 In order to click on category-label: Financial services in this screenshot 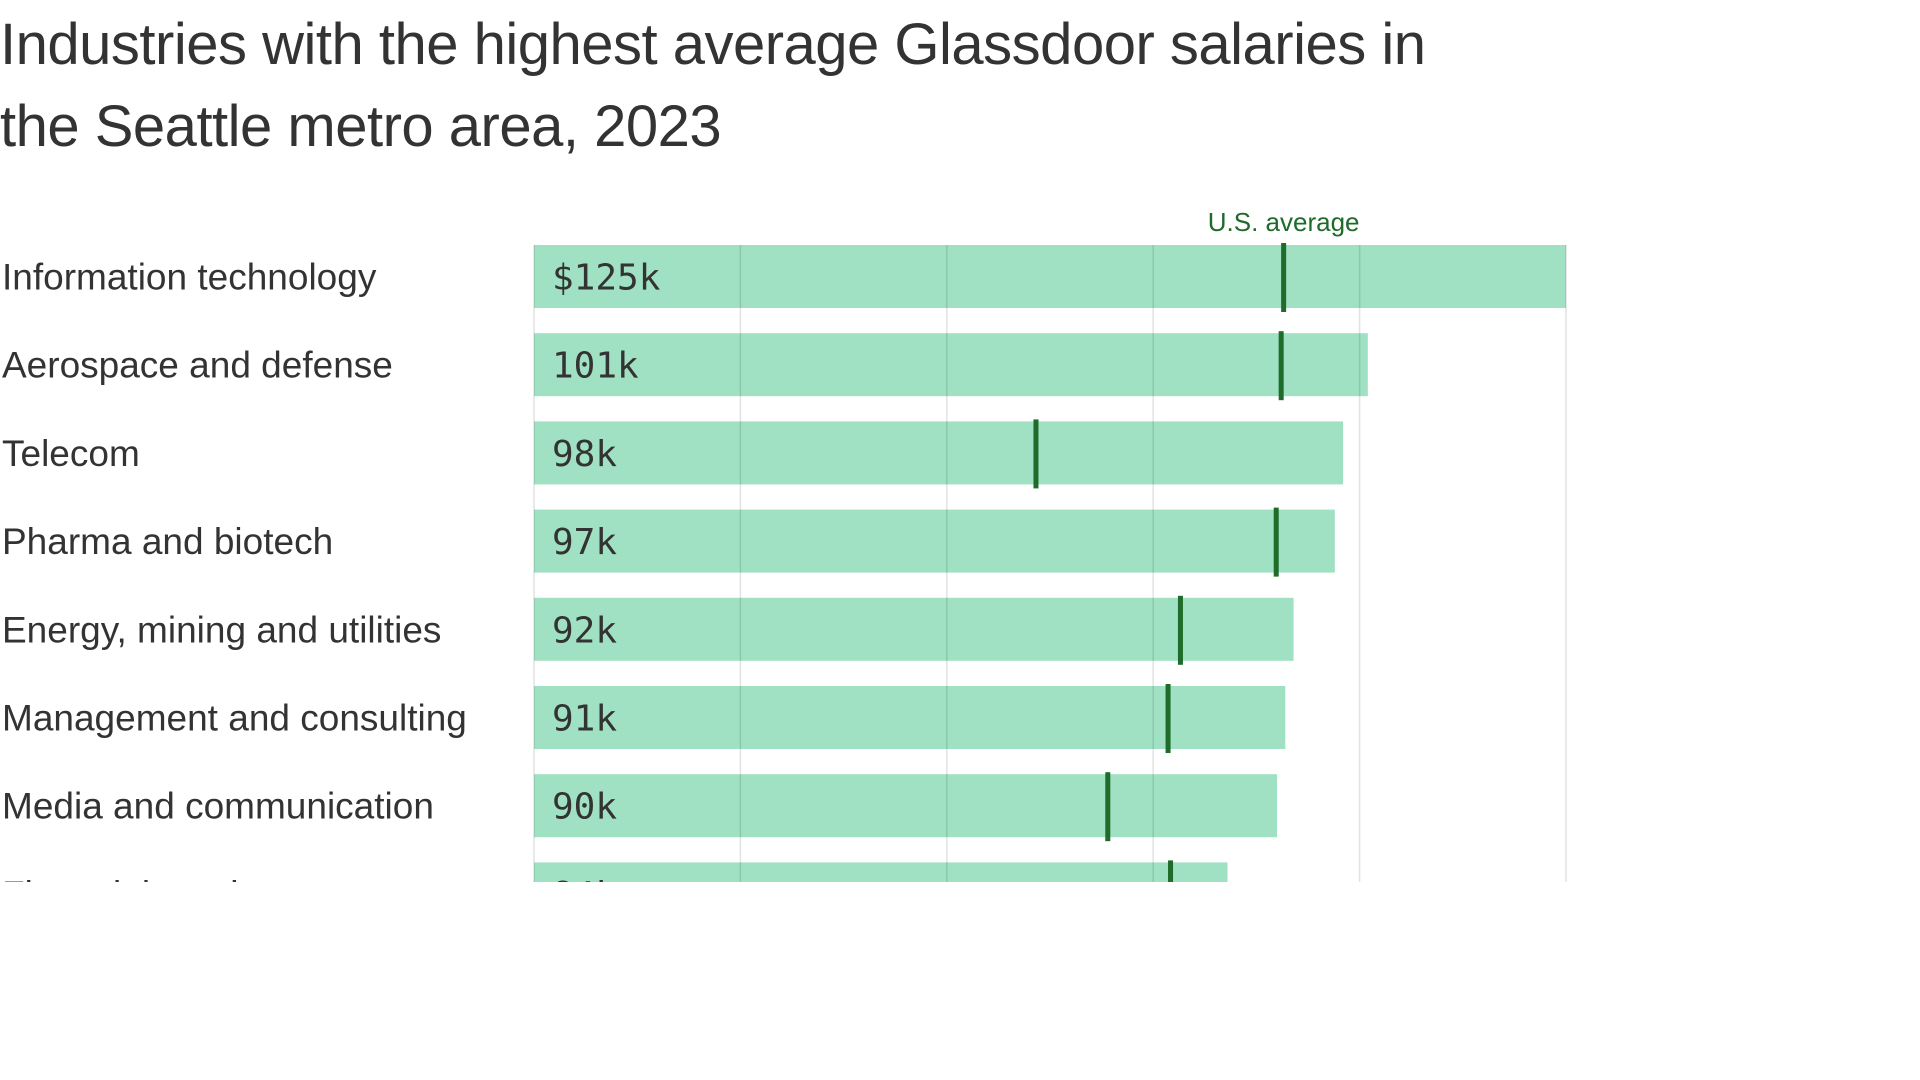, I will do `click(149, 878)`.